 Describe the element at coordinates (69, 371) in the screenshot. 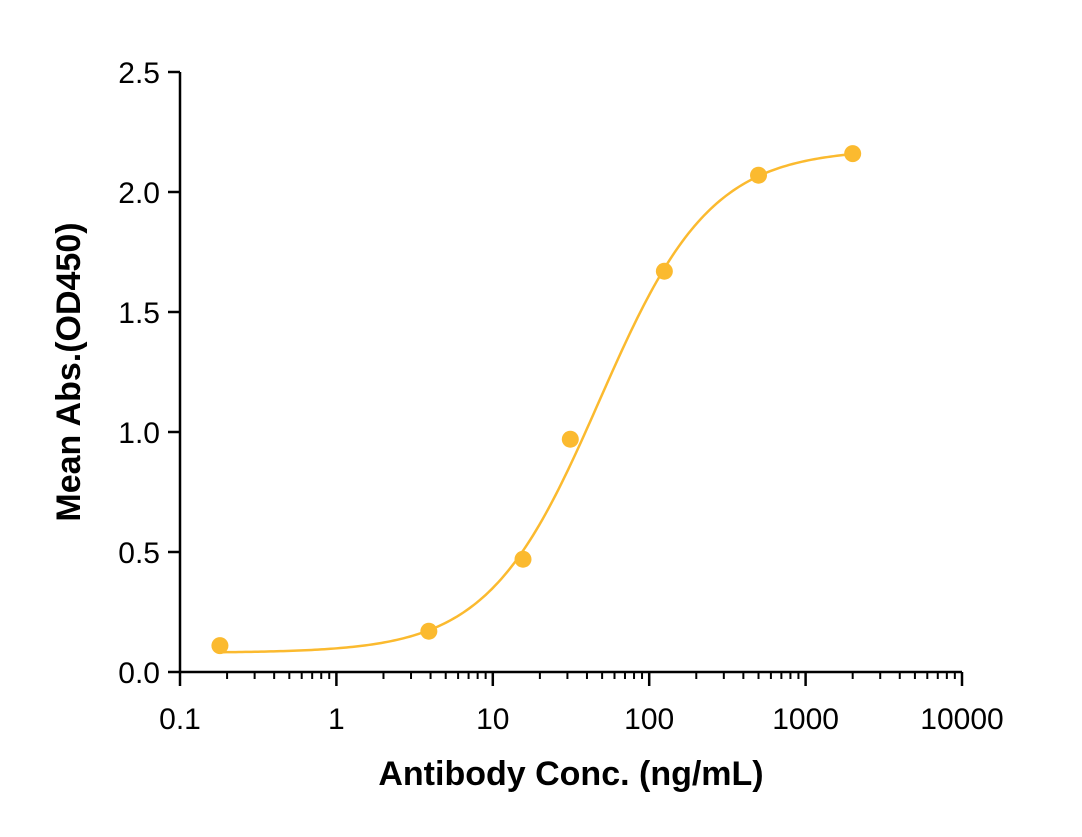

I see `y-axis-title: Mean Abs.(OD450)` at that location.